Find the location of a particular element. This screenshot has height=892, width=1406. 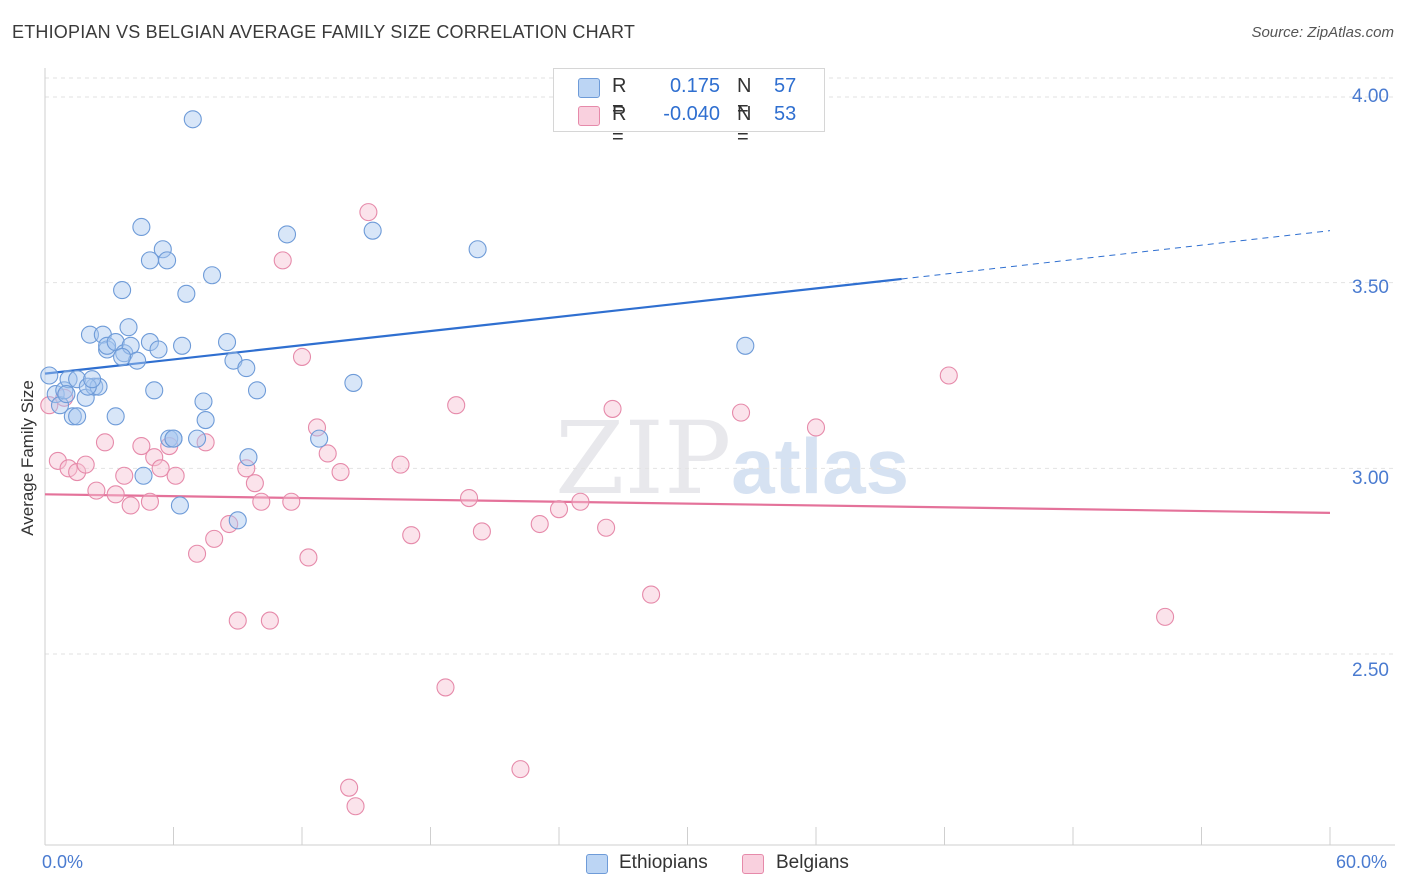

watermark-zip: ZIP is located at coordinates (643, 458).